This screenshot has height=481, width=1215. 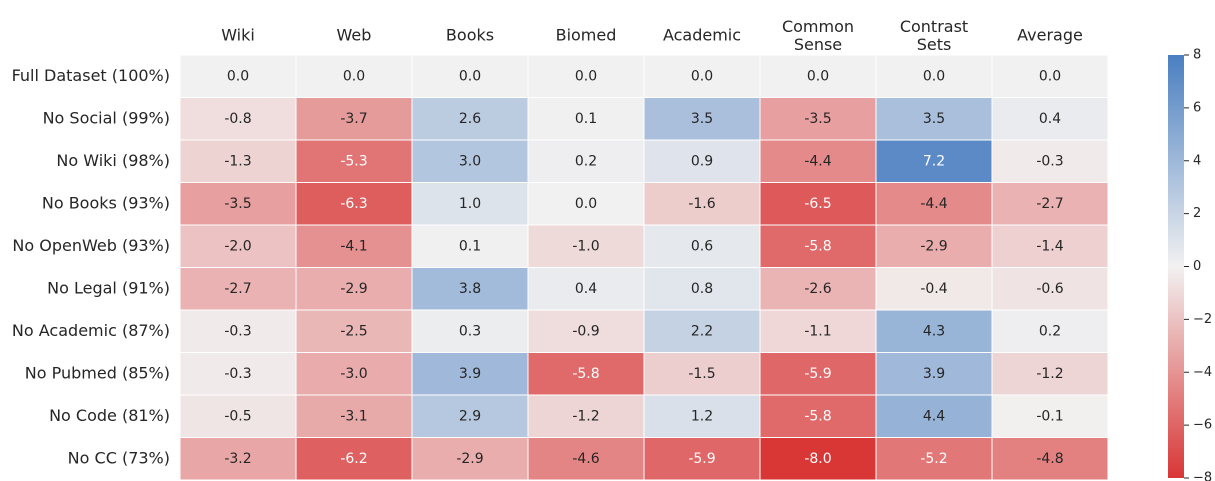 I want to click on cell-label: -2.7, so click(x=237, y=289).